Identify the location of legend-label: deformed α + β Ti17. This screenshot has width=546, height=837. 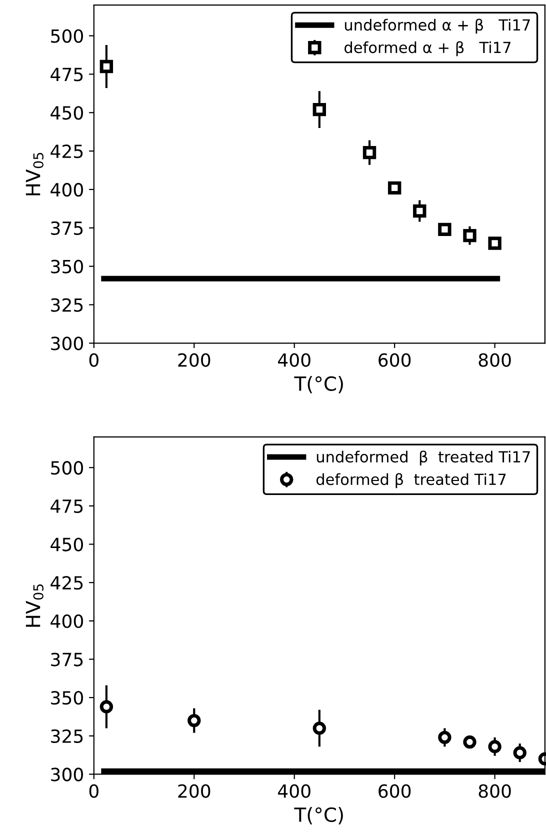
(427, 48).